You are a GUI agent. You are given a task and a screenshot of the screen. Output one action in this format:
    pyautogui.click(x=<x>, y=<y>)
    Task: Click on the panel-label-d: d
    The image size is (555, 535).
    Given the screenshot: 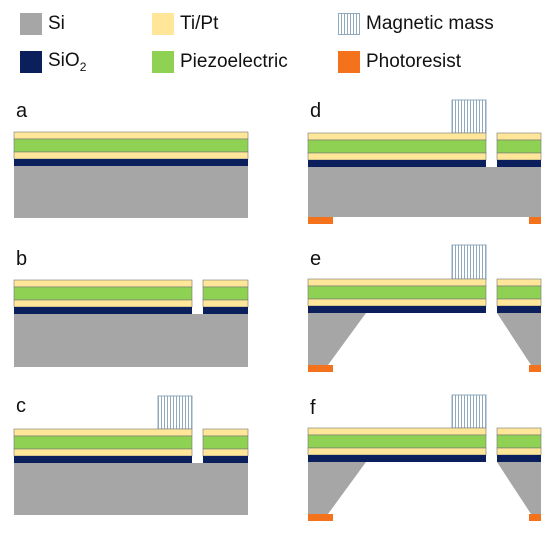 What is the action you would take?
    pyautogui.click(x=315, y=111)
    